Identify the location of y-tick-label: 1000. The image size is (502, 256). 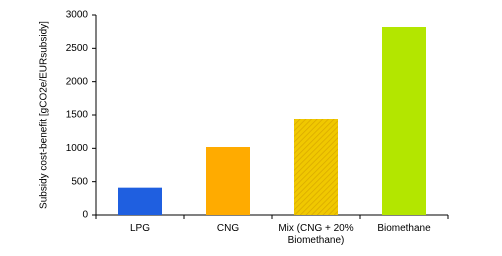
(77, 148).